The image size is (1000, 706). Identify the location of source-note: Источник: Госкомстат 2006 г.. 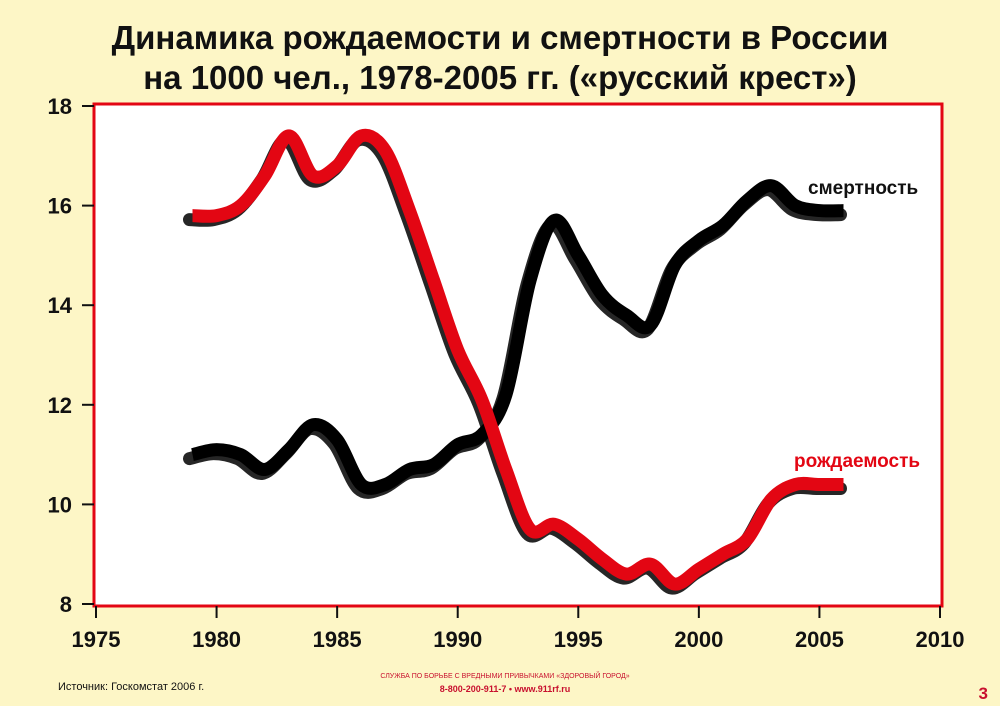
(131, 687).